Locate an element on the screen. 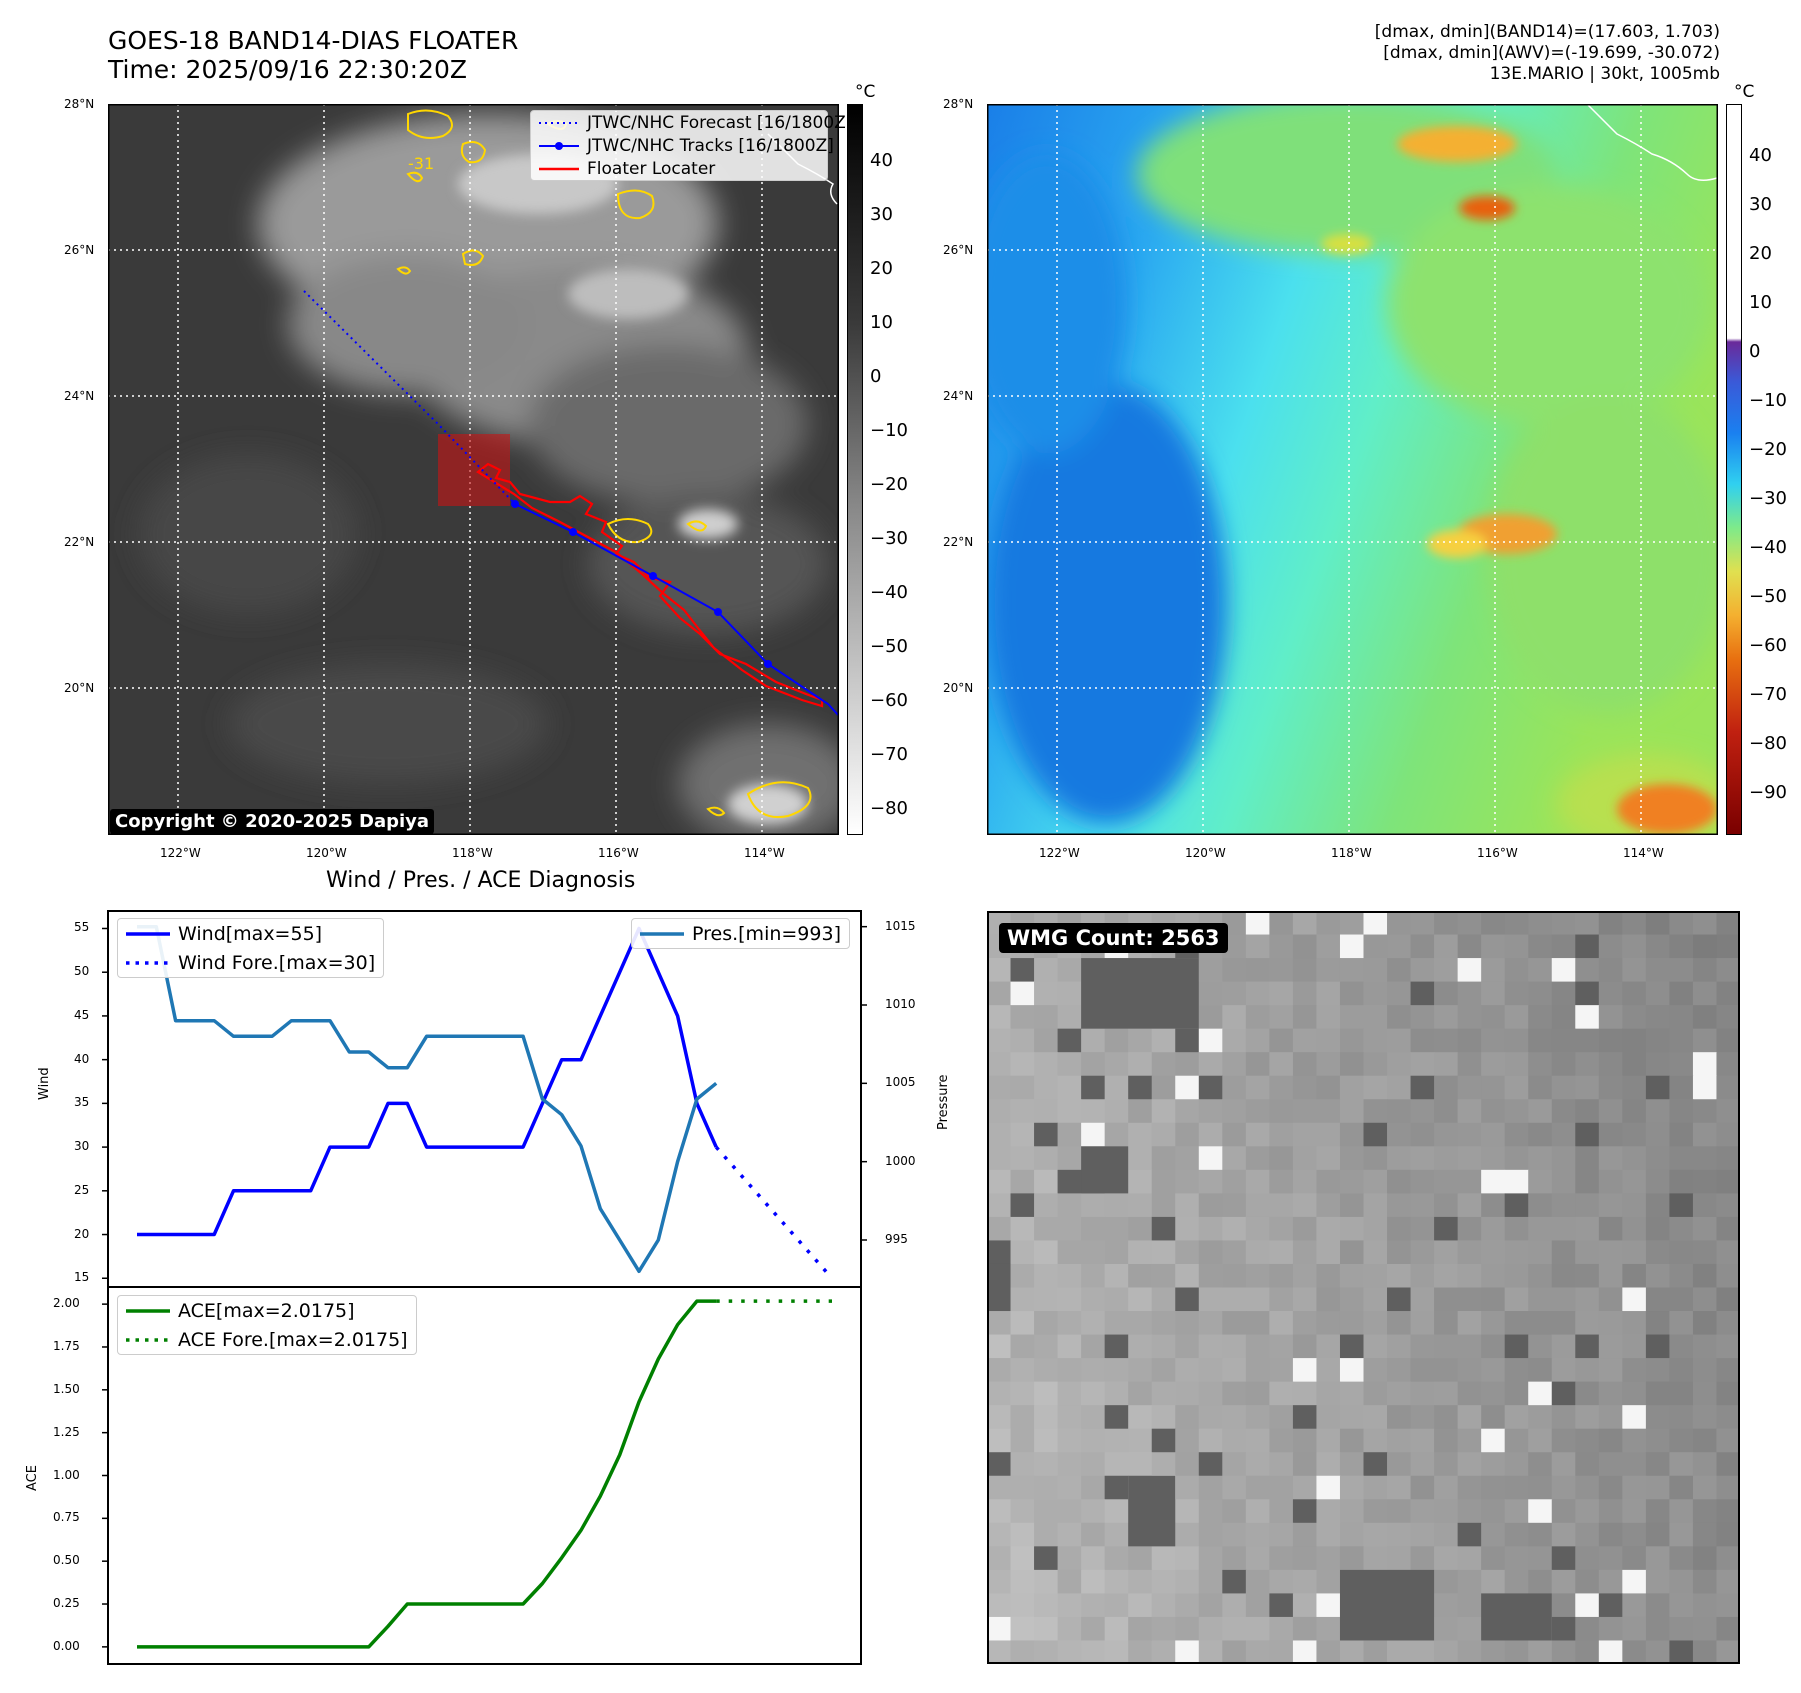 This screenshot has width=1801, height=1693. wmg-dark-cluster is located at coordinates (1387, 1605).